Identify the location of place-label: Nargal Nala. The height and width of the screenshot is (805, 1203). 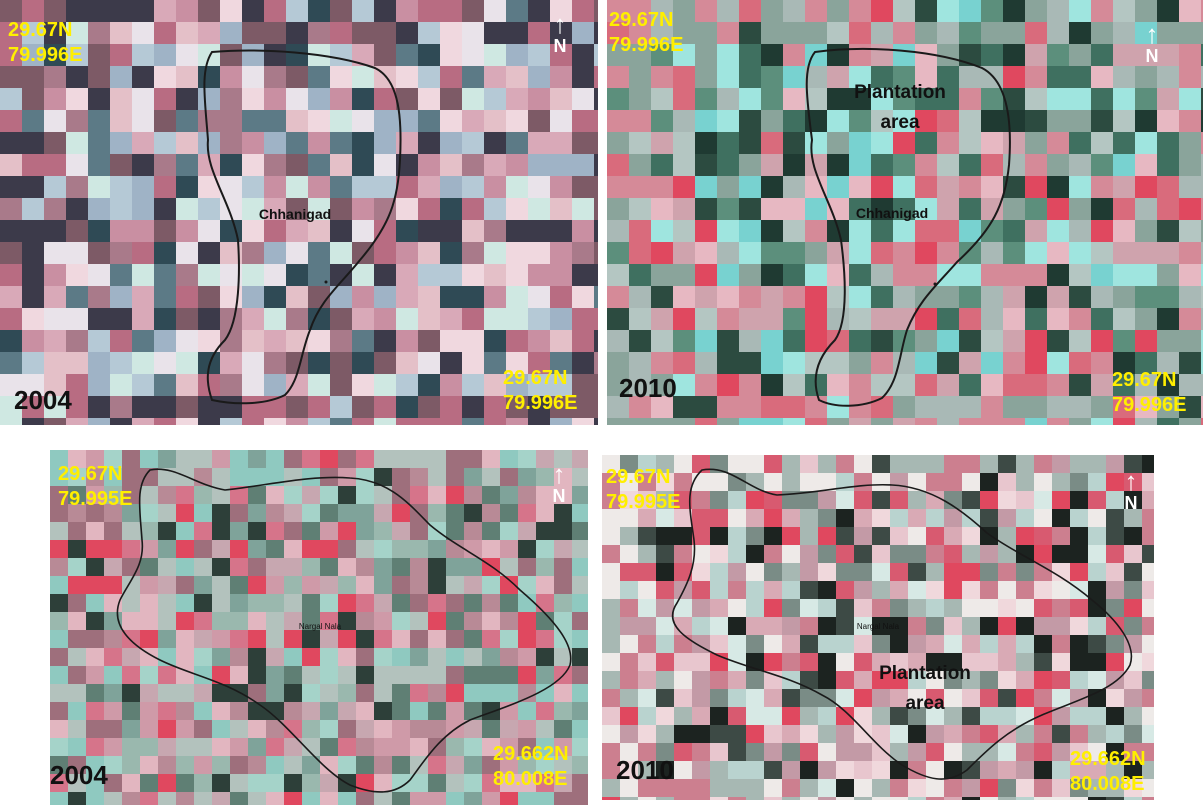
(878, 626).